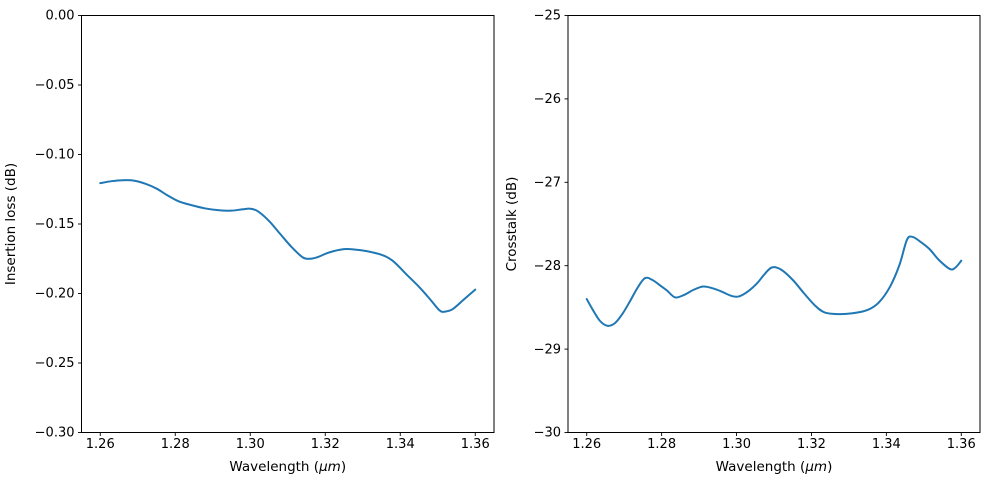  I want to click on y-tick-label: −27, so click(547, 182).